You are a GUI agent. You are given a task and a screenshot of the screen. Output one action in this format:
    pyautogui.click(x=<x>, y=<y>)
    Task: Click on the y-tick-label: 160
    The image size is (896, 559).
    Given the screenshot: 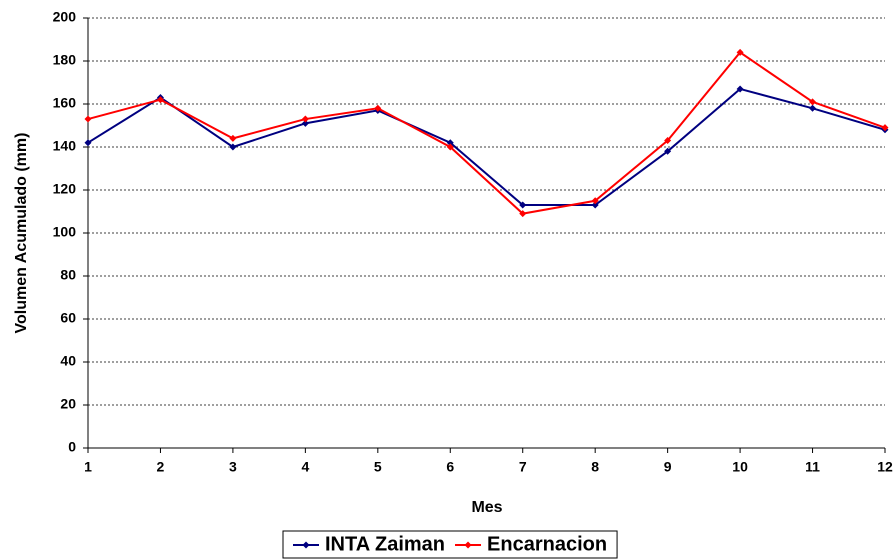 What is the action you would take?
    pyautogui.click(x=65, y=103)
    